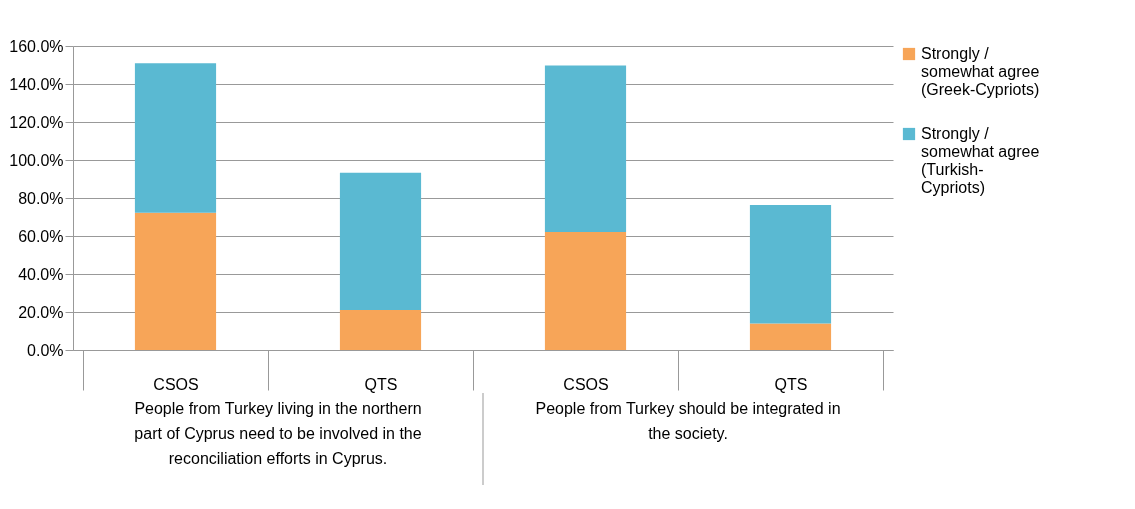 The height and width of the screenshot is (509, 1135). I want to click on legend-label: Strongly / somewhat agree (Turkish-Cypriots), so click(980, 160).